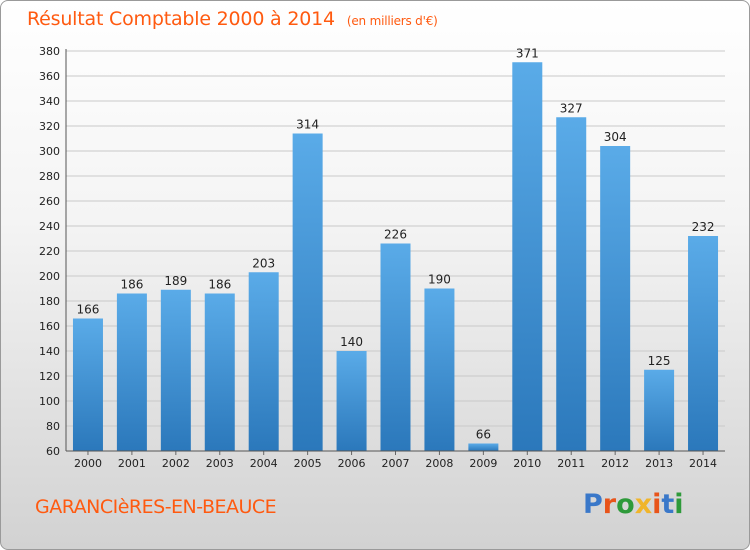 The height and width of the screenshot is (550, 750). Describe the element at coordinates (49, 126) in the screenshot. I see `y-tick-label: 320` at that location.